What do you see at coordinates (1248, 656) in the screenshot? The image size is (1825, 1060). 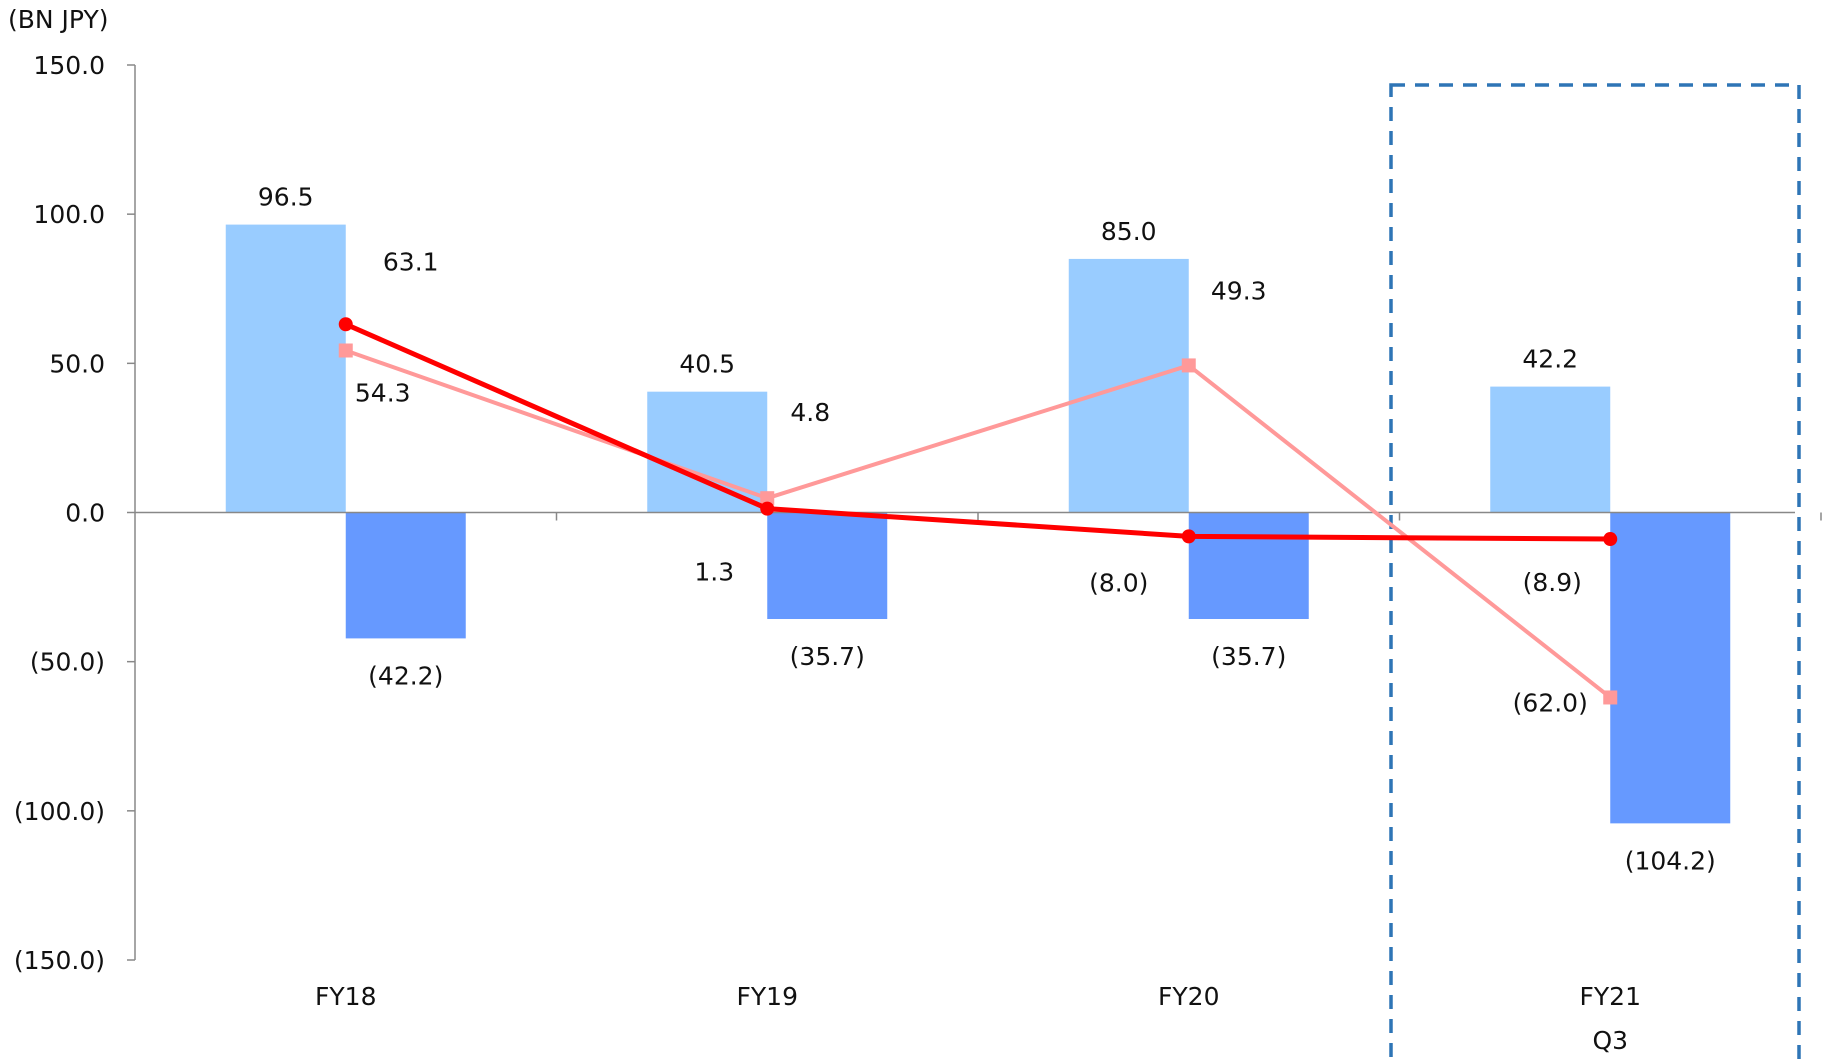 I see `bar-label-fy20-s2: (35.7)` at bounding box center [1248, 656].